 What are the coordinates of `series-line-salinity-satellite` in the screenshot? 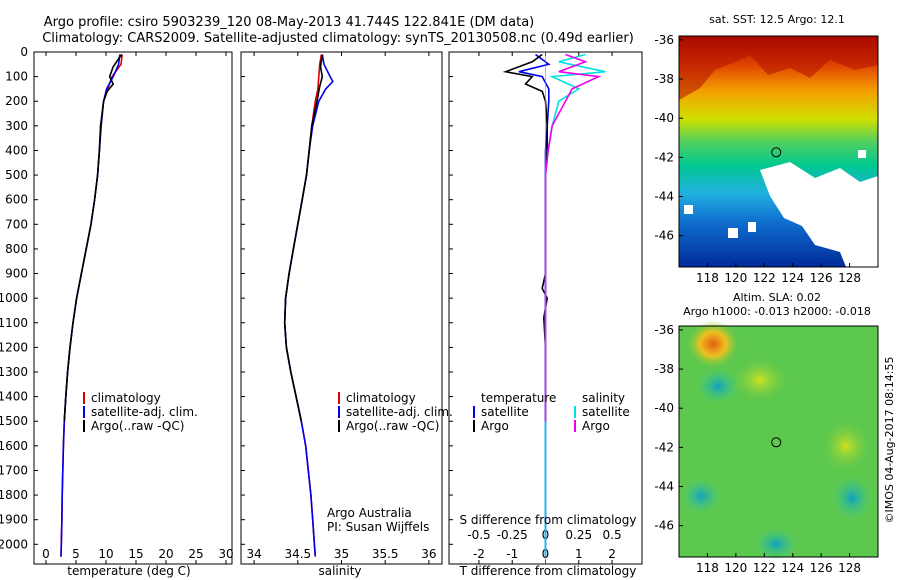 It's located at (575, 305).